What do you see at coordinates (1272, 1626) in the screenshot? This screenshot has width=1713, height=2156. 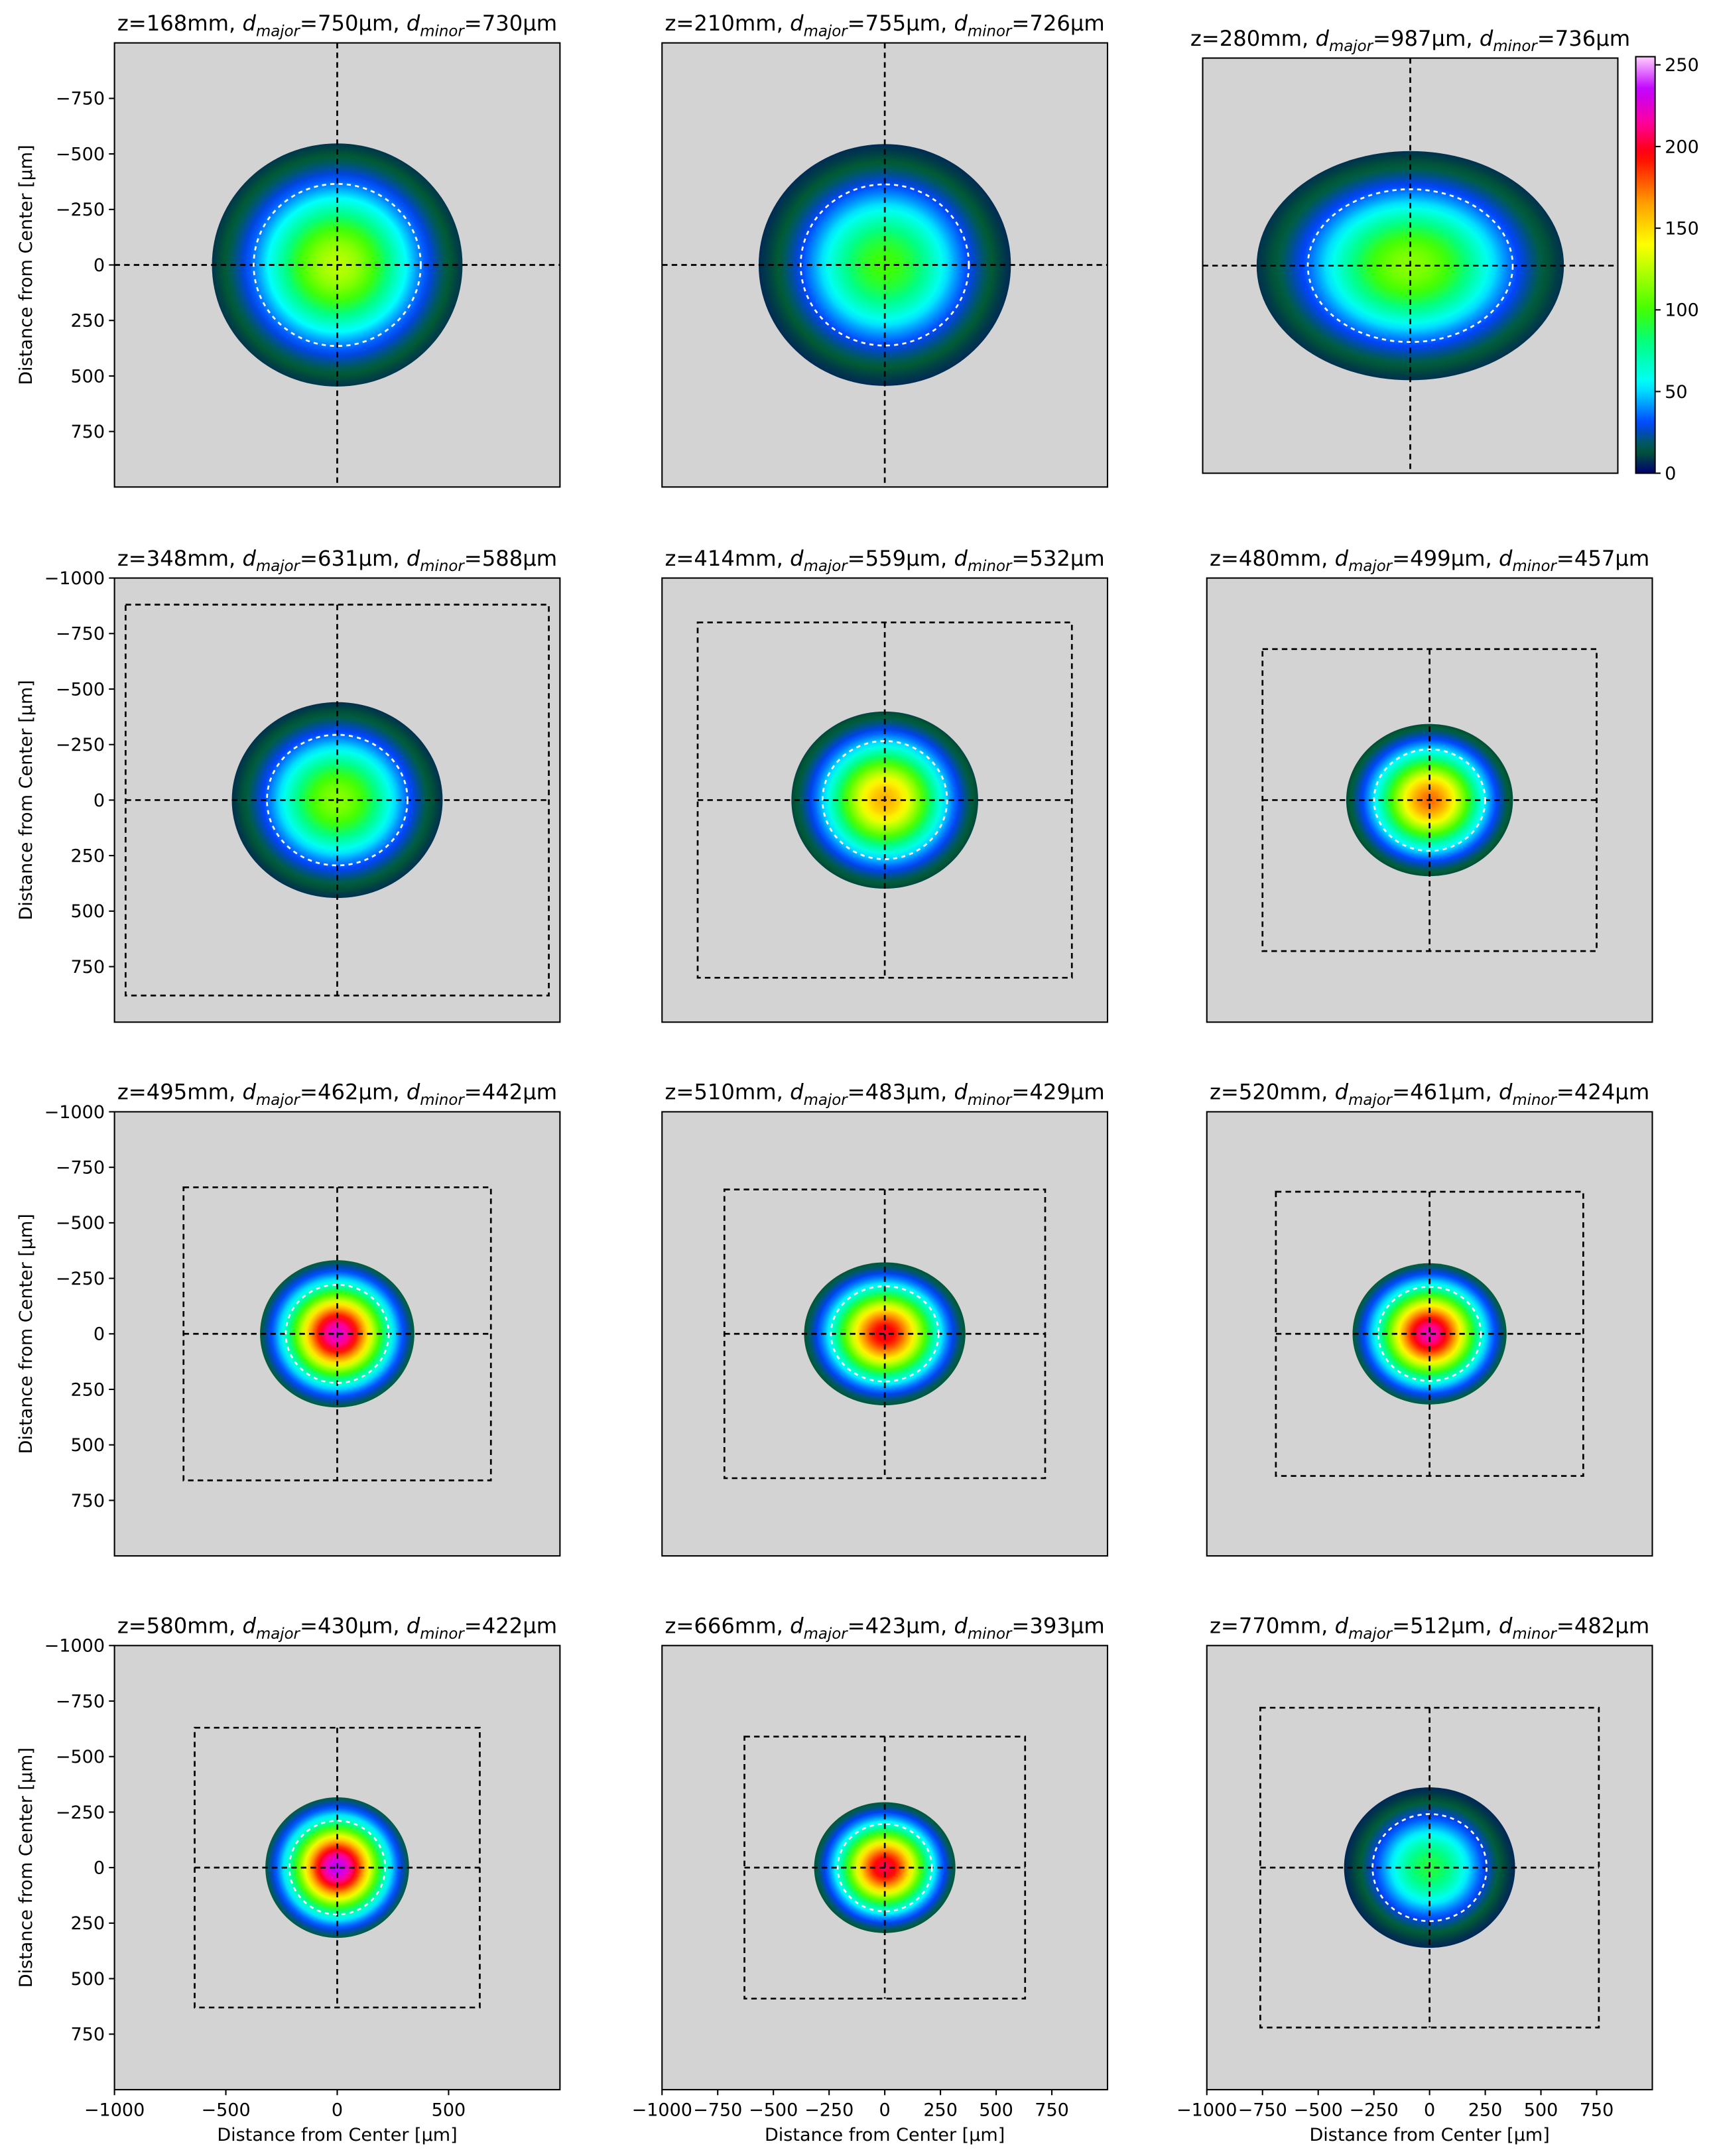 I see `title-part: z=770mm,` at bounding box center [1272, 1626].